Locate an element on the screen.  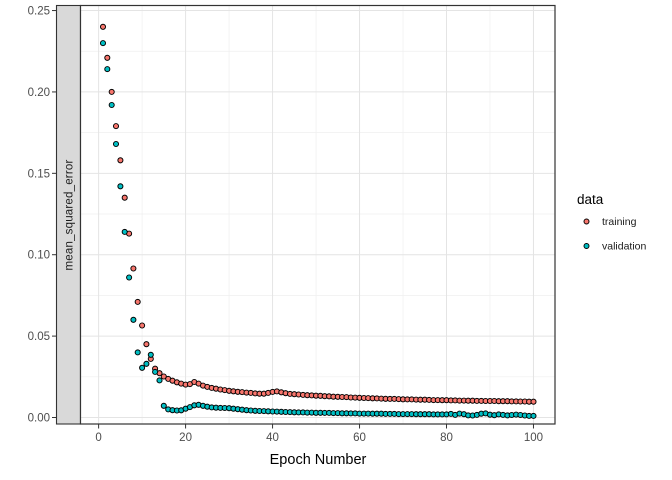
legend-entry-validation: validation is located at coordinates (615, 247).